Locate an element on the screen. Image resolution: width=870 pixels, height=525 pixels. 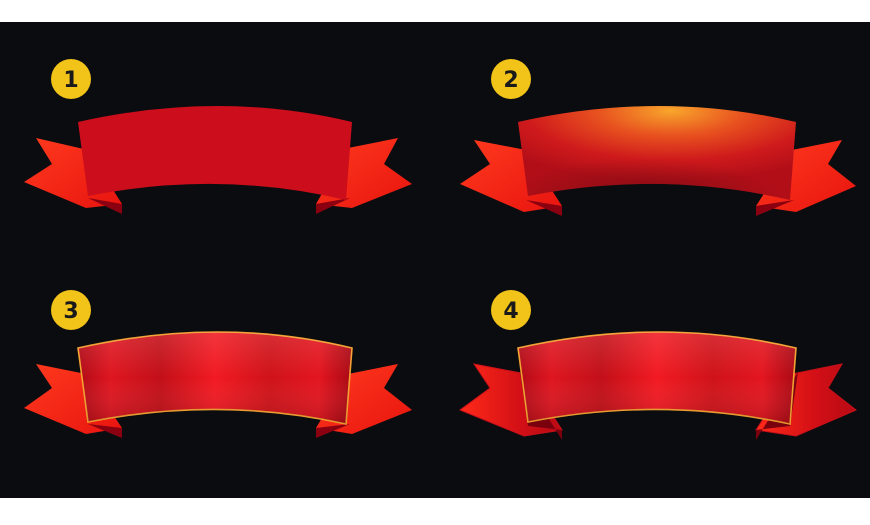
badge-4: 4 is located at coordinates (511, 310).